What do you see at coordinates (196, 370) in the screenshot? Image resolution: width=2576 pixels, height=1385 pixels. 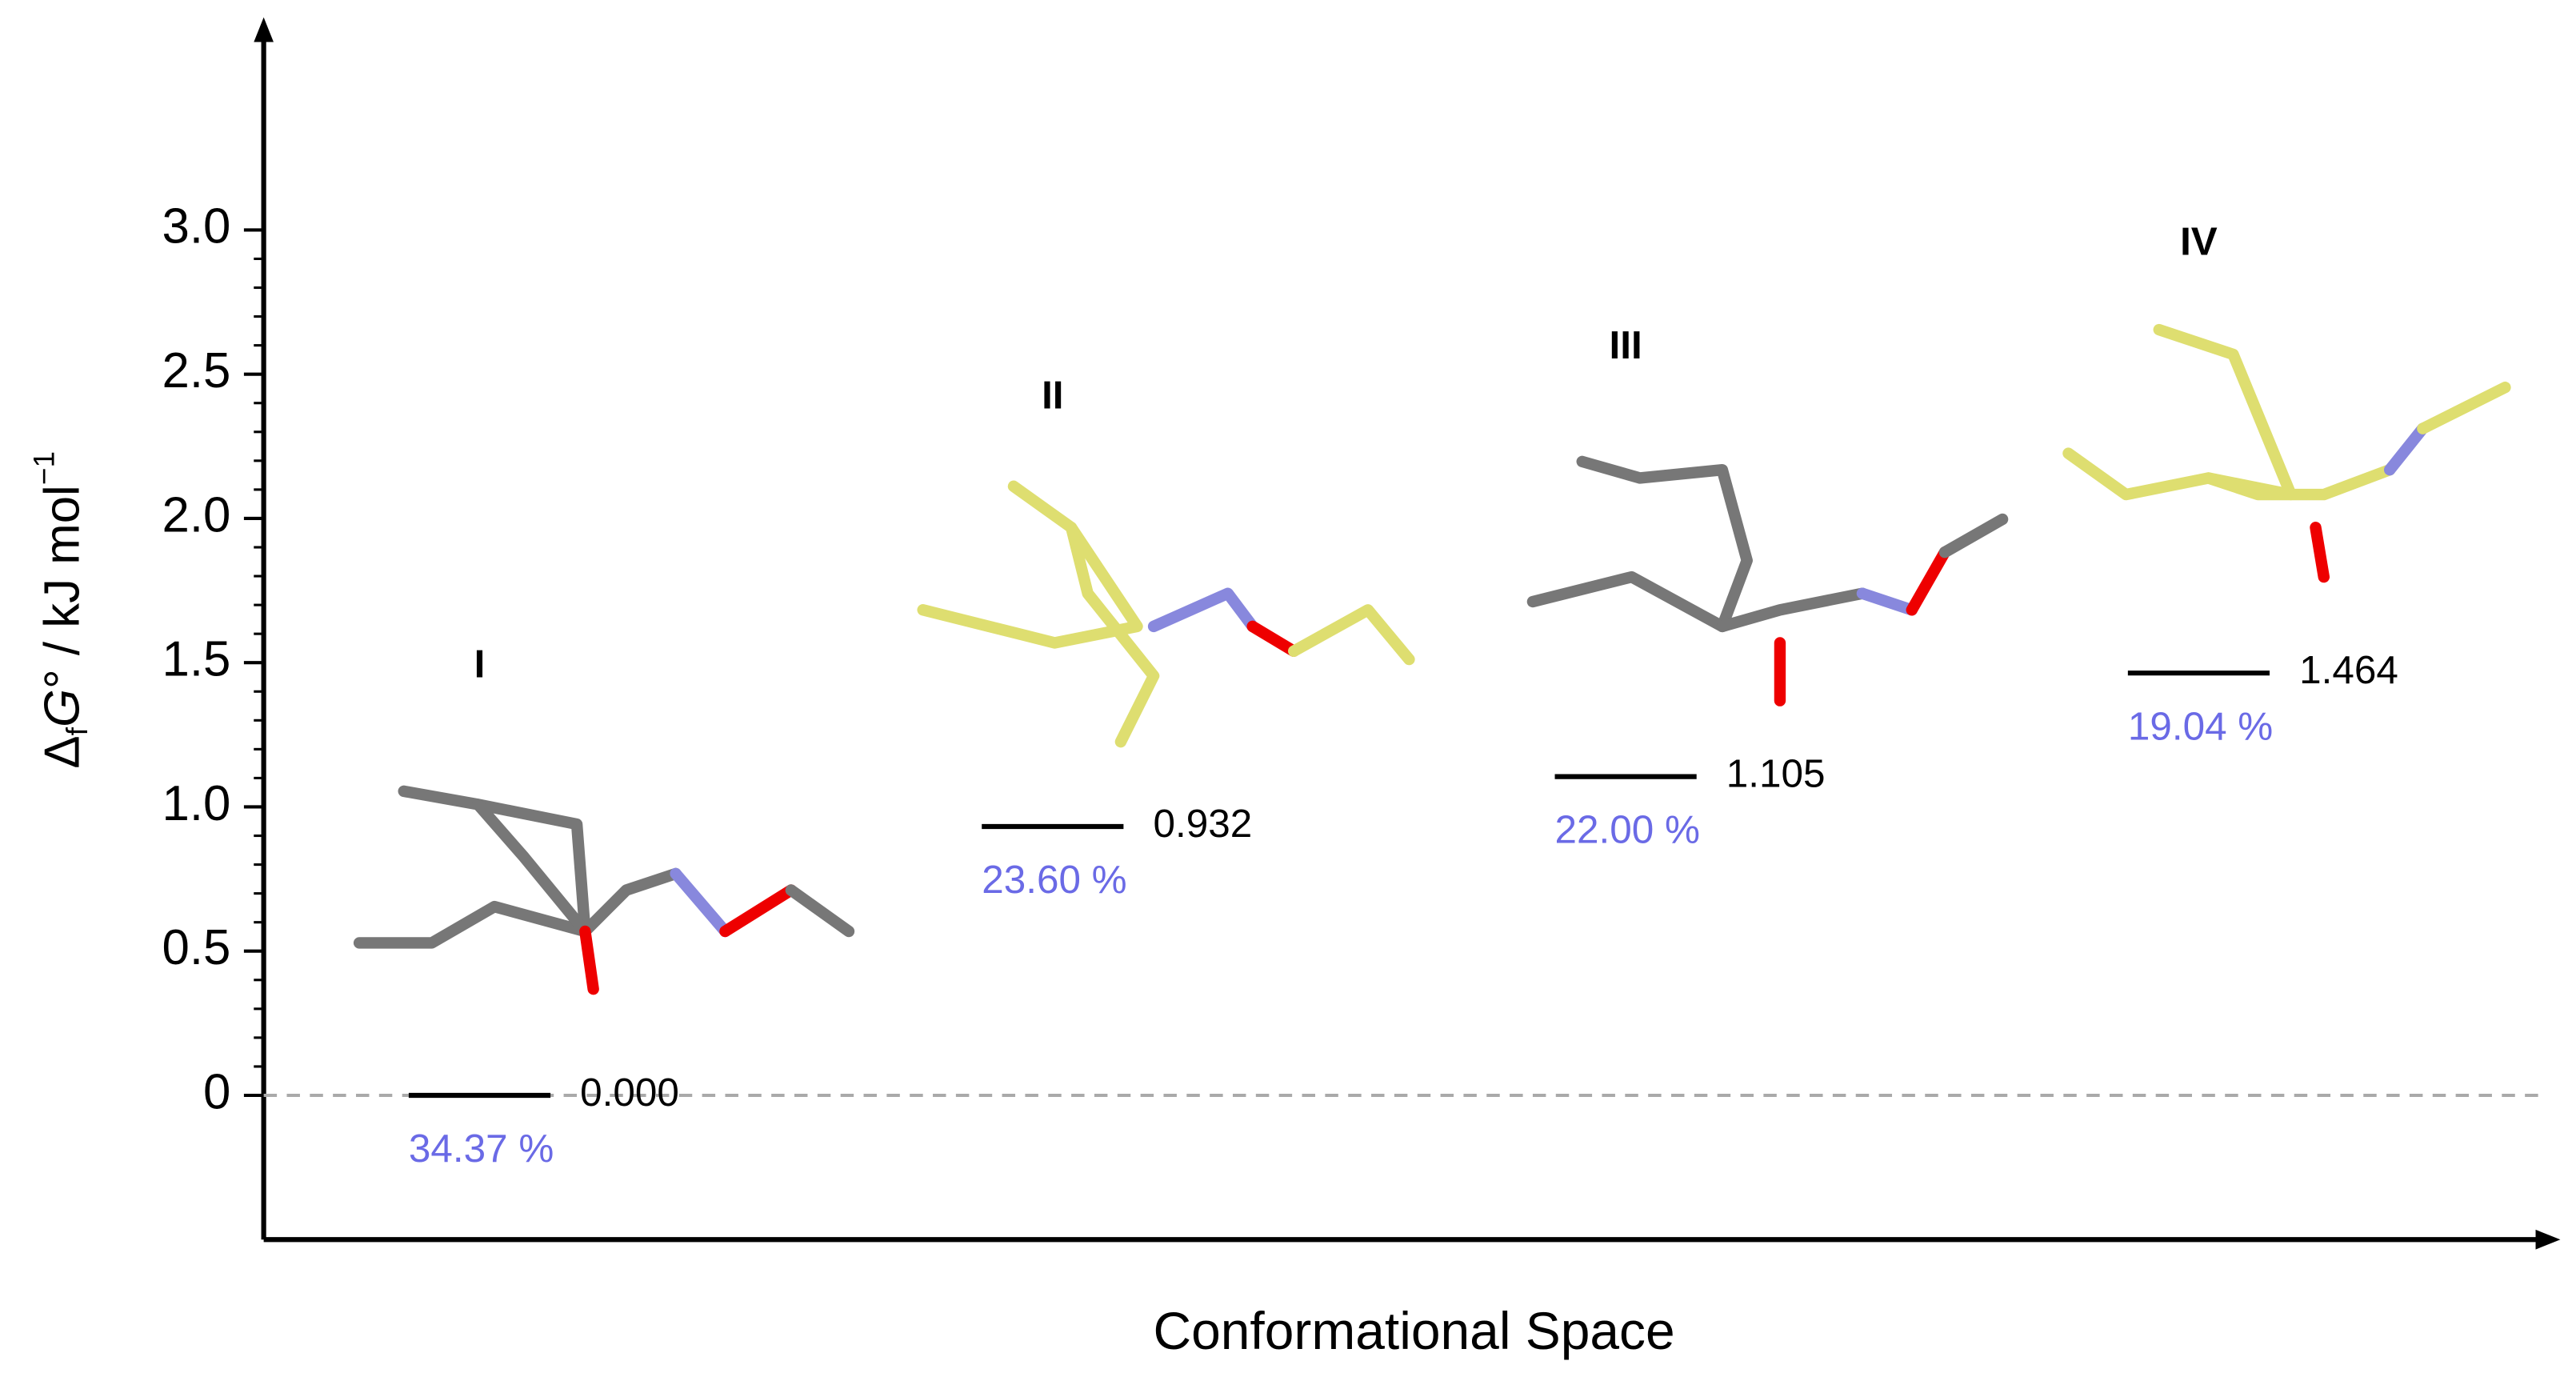 I see `y-tick-label: 2.5` at bounding box center [196, 370].